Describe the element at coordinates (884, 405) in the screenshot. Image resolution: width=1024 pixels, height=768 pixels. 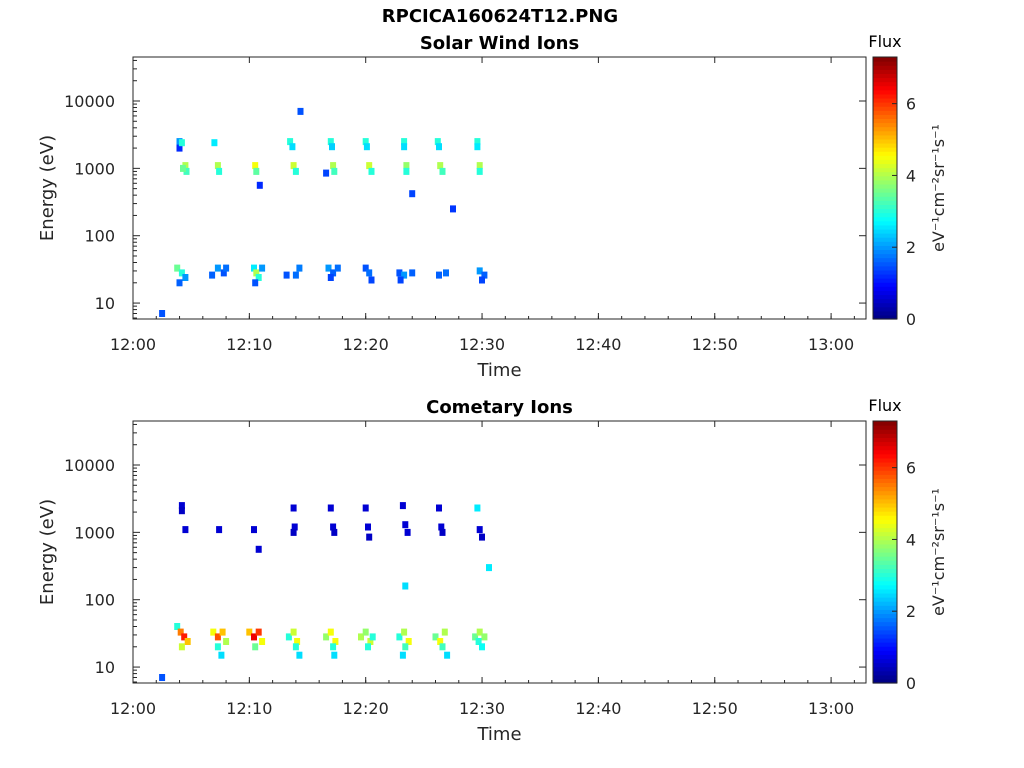
I see `colorbar-title: Flux` at that location.